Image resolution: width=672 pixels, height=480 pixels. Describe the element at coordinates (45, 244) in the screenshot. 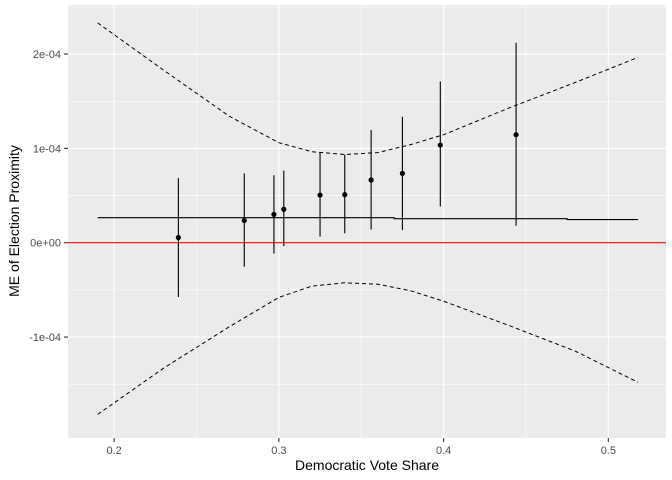

I see `y-tick-label: 0e+00` at that location.